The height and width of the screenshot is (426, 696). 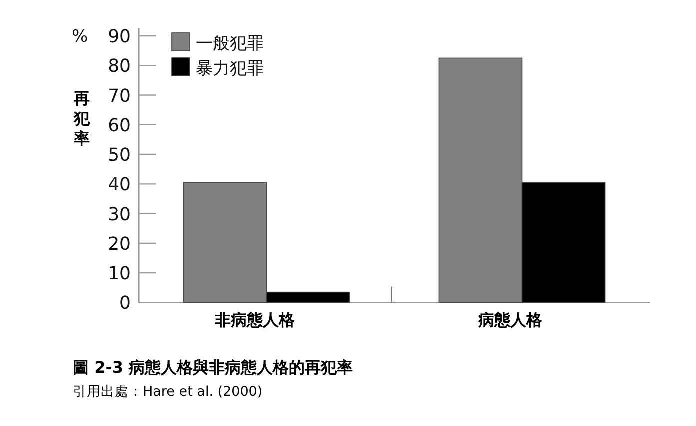 I want to click on y-tick-label: 80, so click(x=119, y=67).